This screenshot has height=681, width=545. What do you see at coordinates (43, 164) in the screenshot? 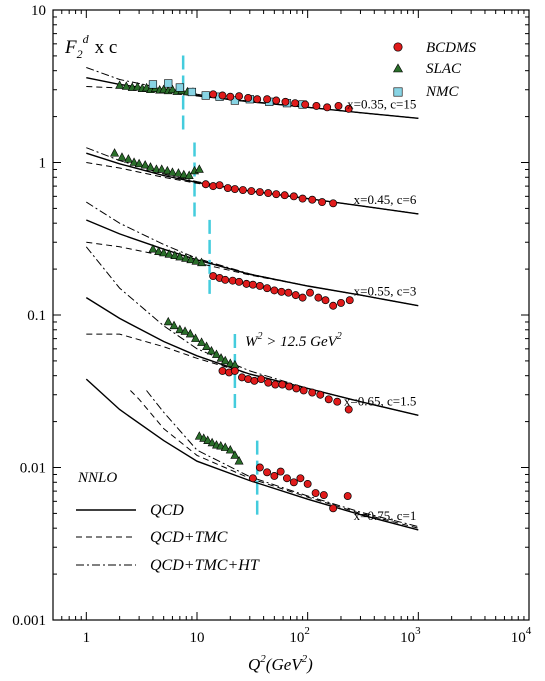
I see `y-tick-label: 1` at bounding box center [43, 164].